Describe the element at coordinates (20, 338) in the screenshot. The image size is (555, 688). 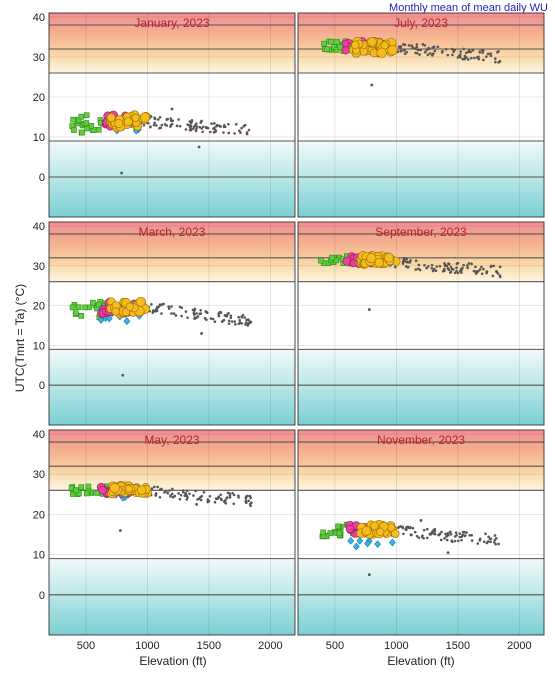
I see `y-axis-label: UTC(Tmrt = Ta) (°C)` at that location.